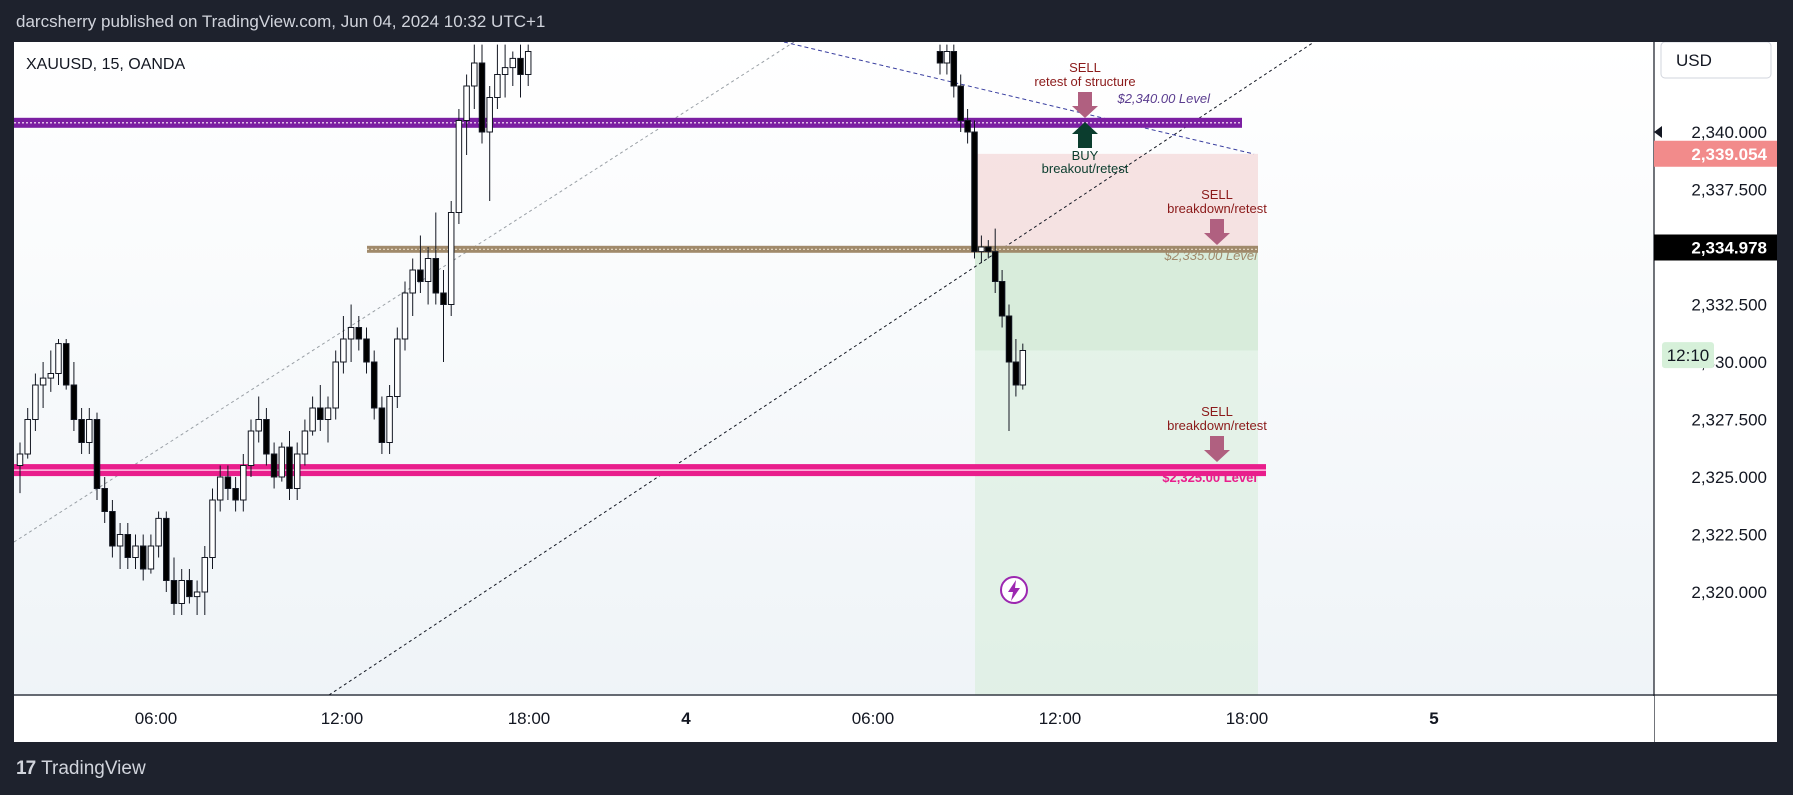  What do you see at coordinates (873, 718) in the screenshot?
I see `time-tick-label: 06:00` at bounding box center [873, 718].